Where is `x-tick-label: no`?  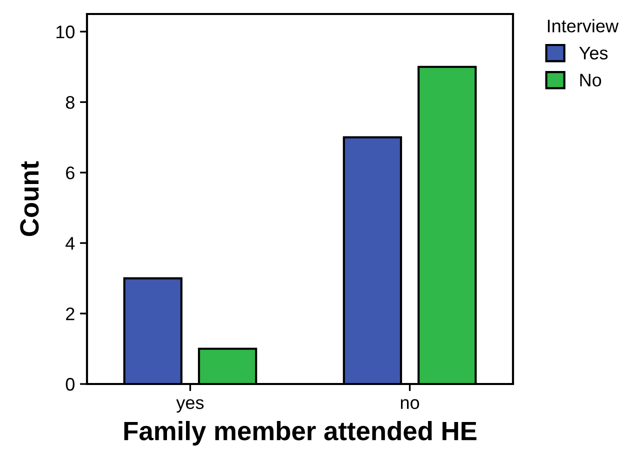 x-tick-label: no is located at coordinates (410, 404).